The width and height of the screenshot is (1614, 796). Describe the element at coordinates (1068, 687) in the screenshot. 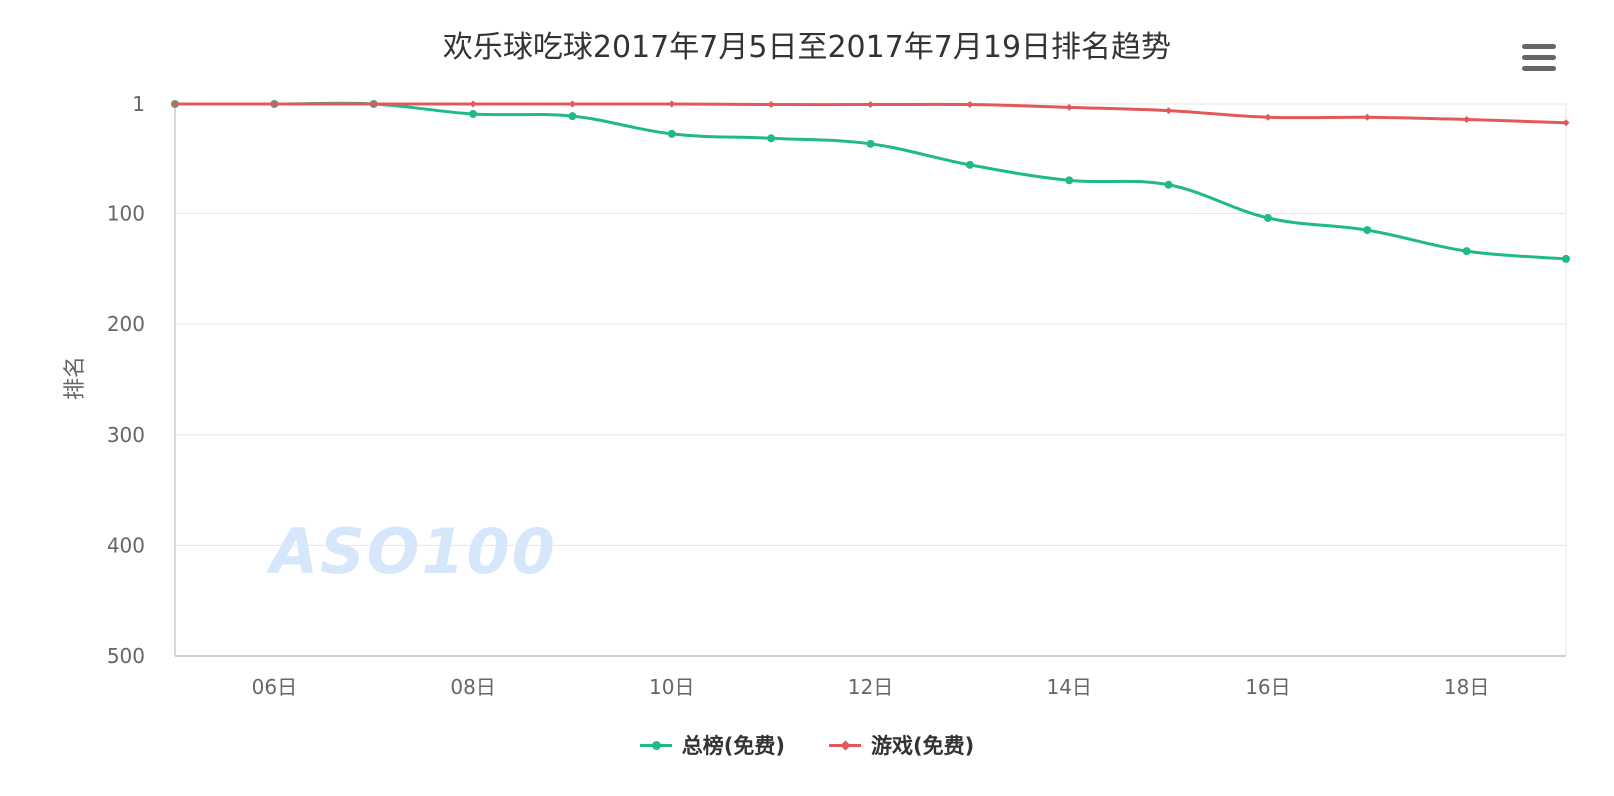

I see `x-tick-label-14日: 14日` at that location.